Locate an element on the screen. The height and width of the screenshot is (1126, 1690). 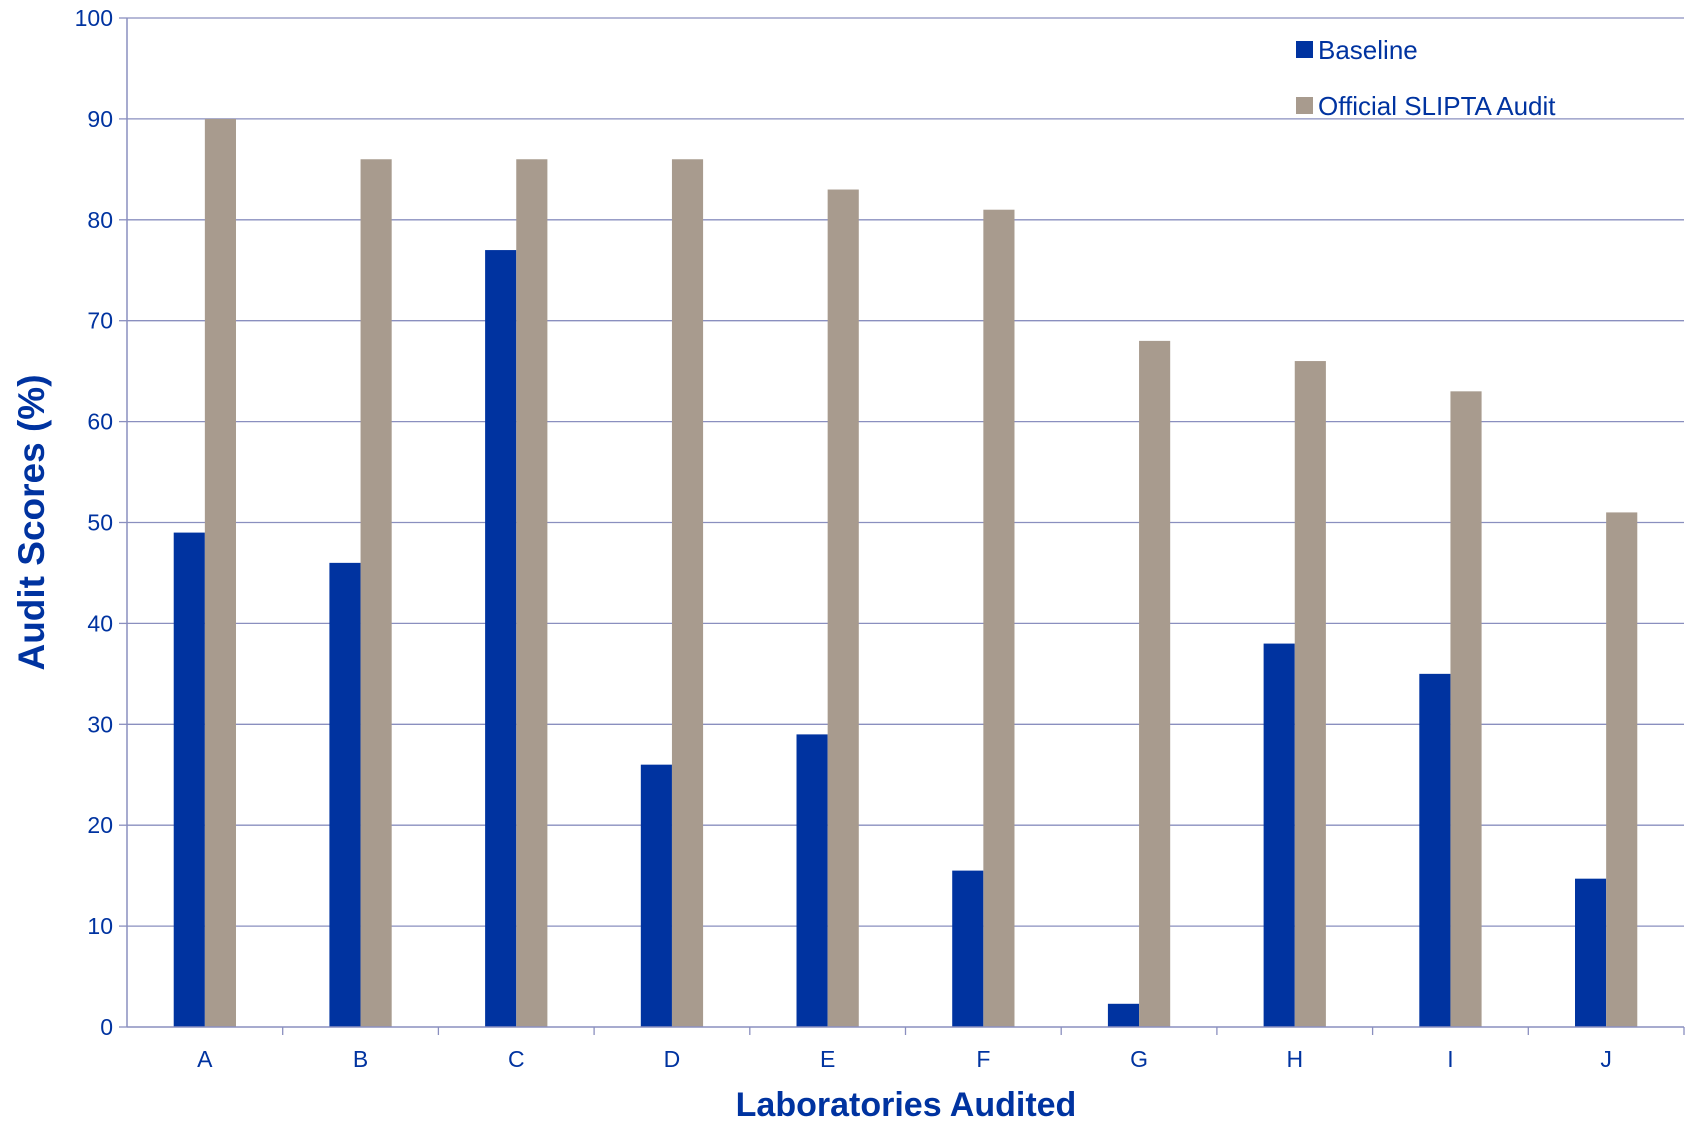
y-tick-label: 100 is located at coordinates (94, 18).